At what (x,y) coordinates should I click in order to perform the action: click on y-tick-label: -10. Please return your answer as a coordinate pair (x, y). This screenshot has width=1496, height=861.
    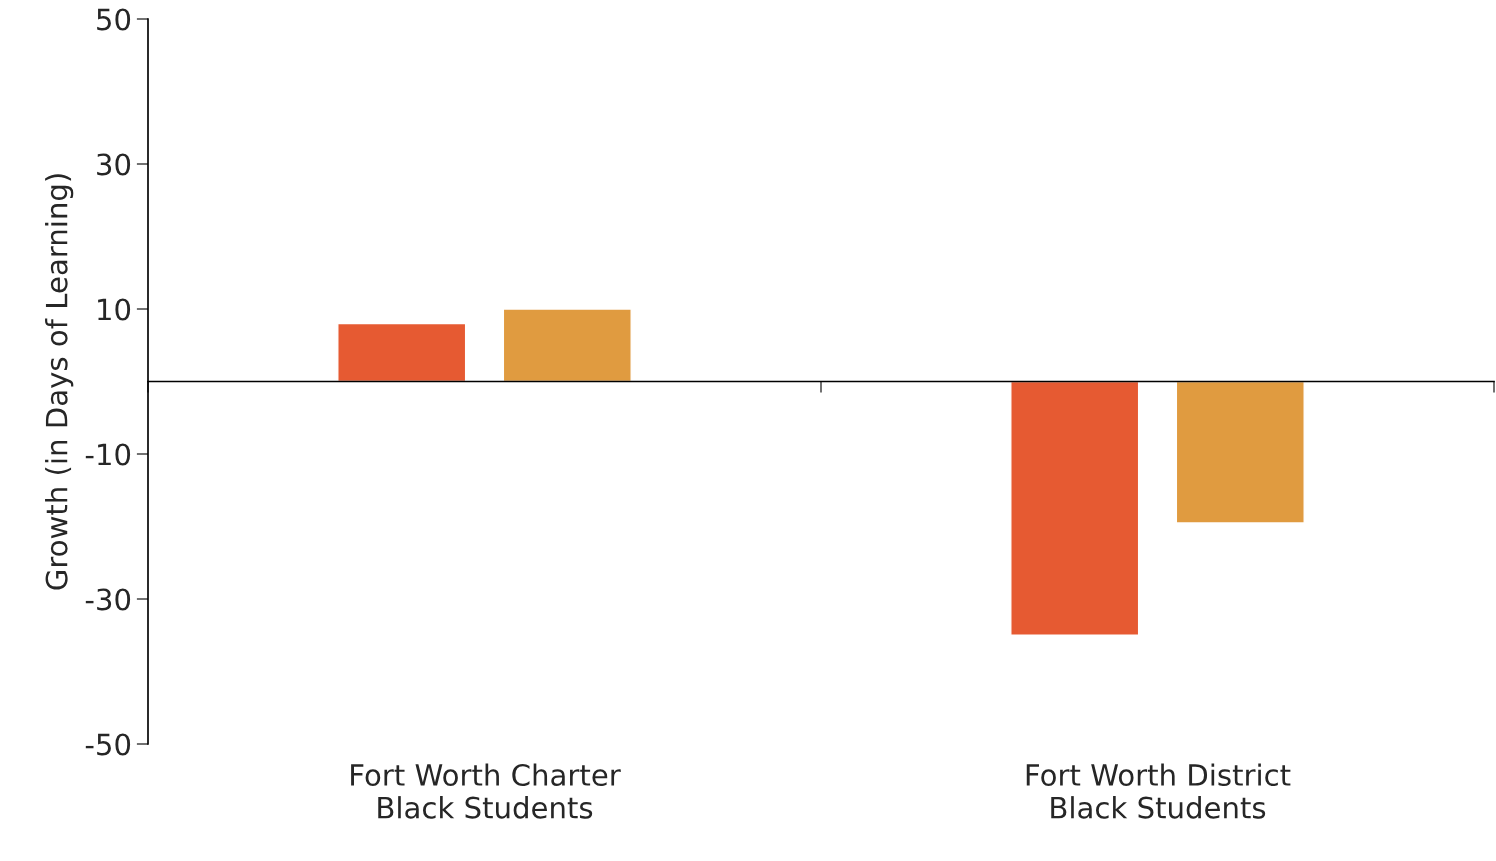
    Looking at the image, I should click on (108, 454).